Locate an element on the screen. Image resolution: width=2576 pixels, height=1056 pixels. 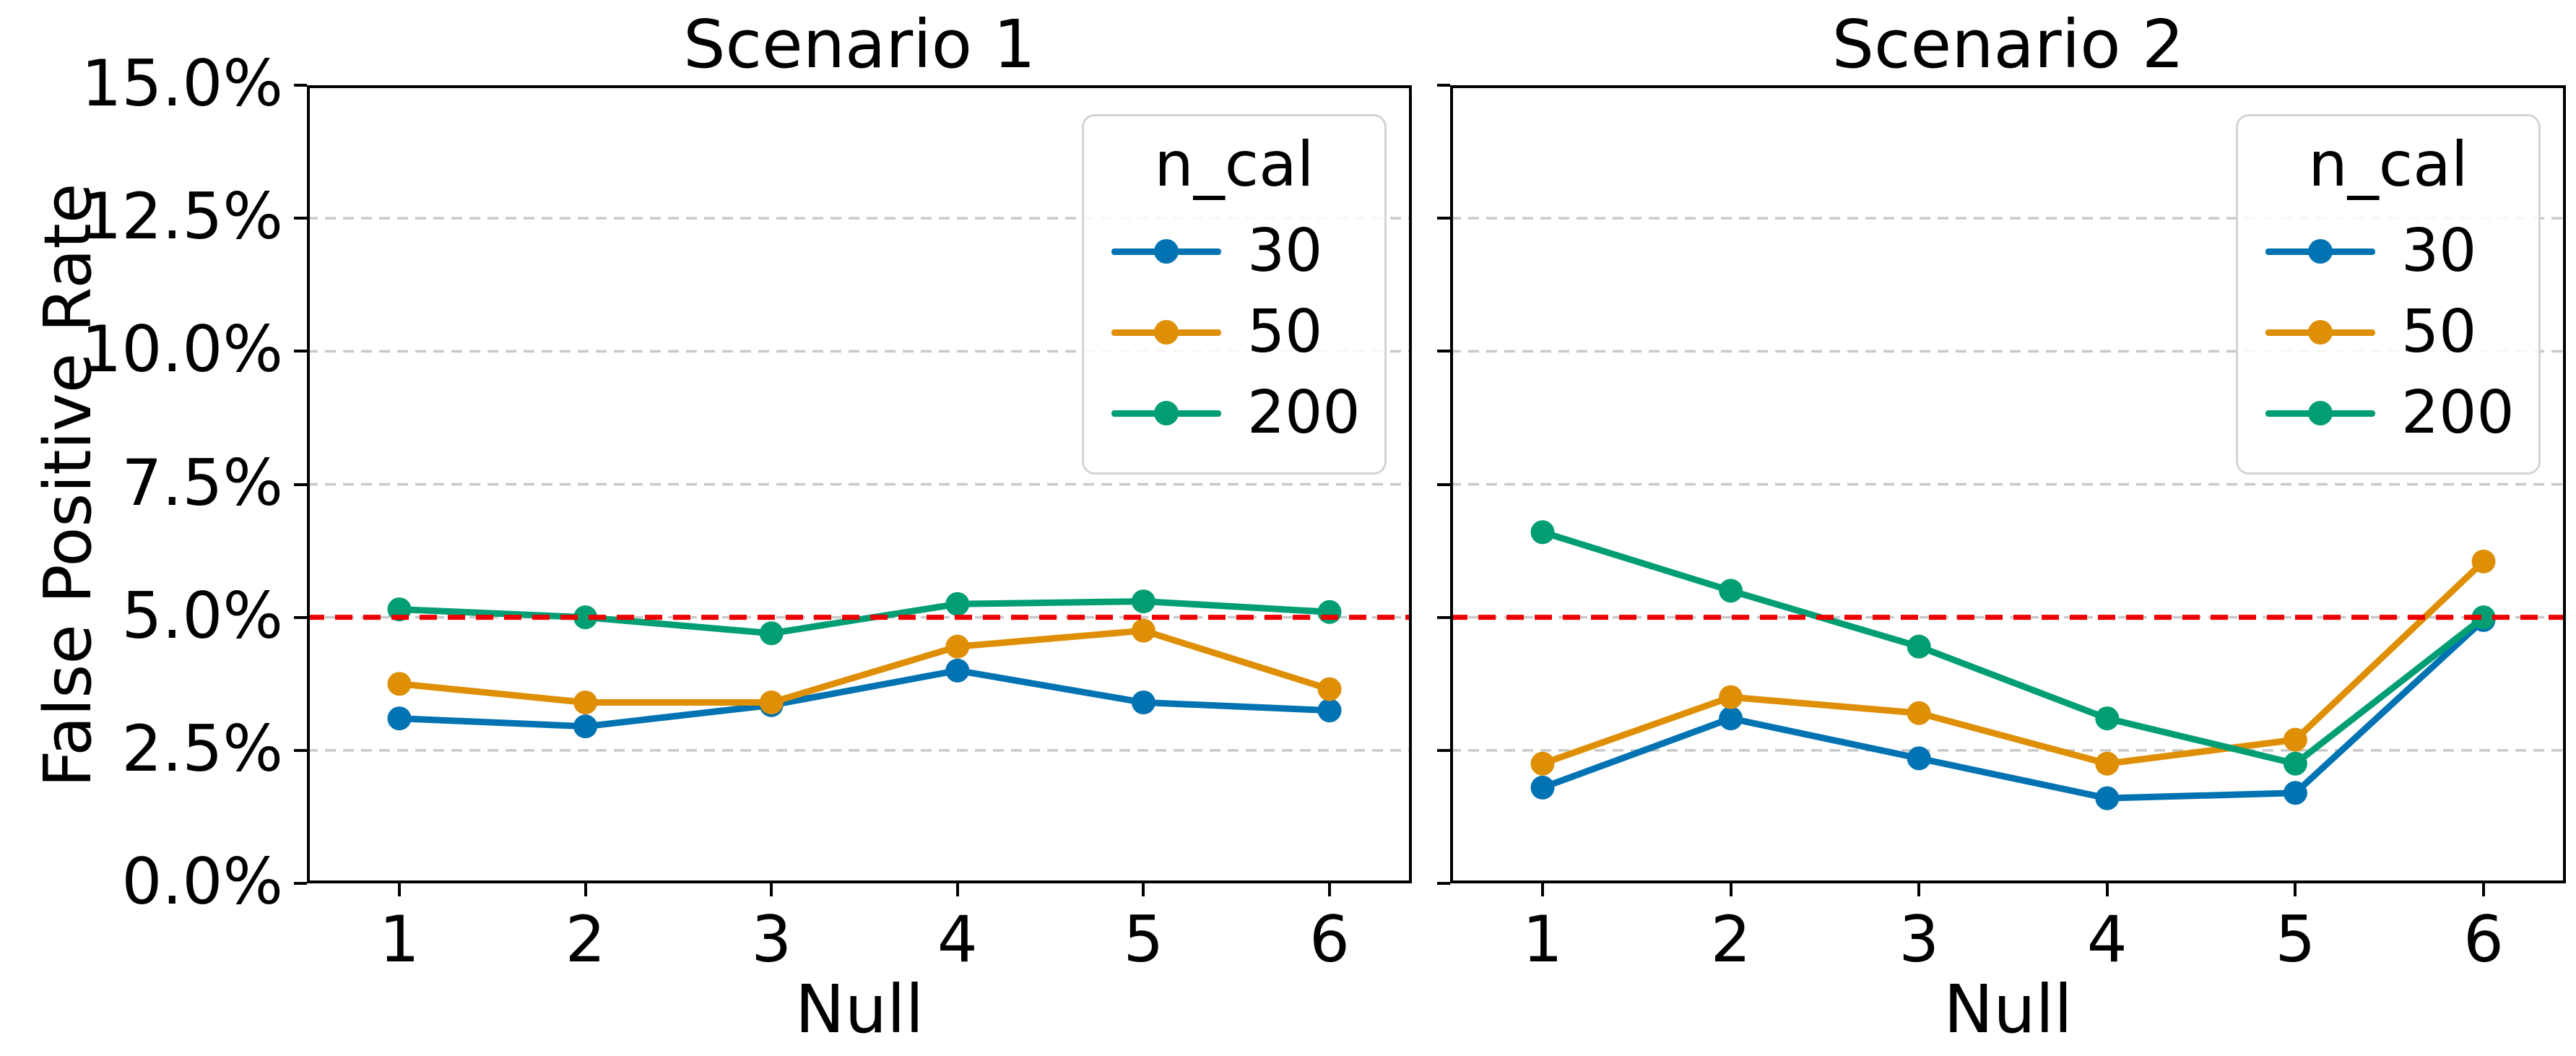
y-tickmark-10.0% is located at coordinates (1443, 351).